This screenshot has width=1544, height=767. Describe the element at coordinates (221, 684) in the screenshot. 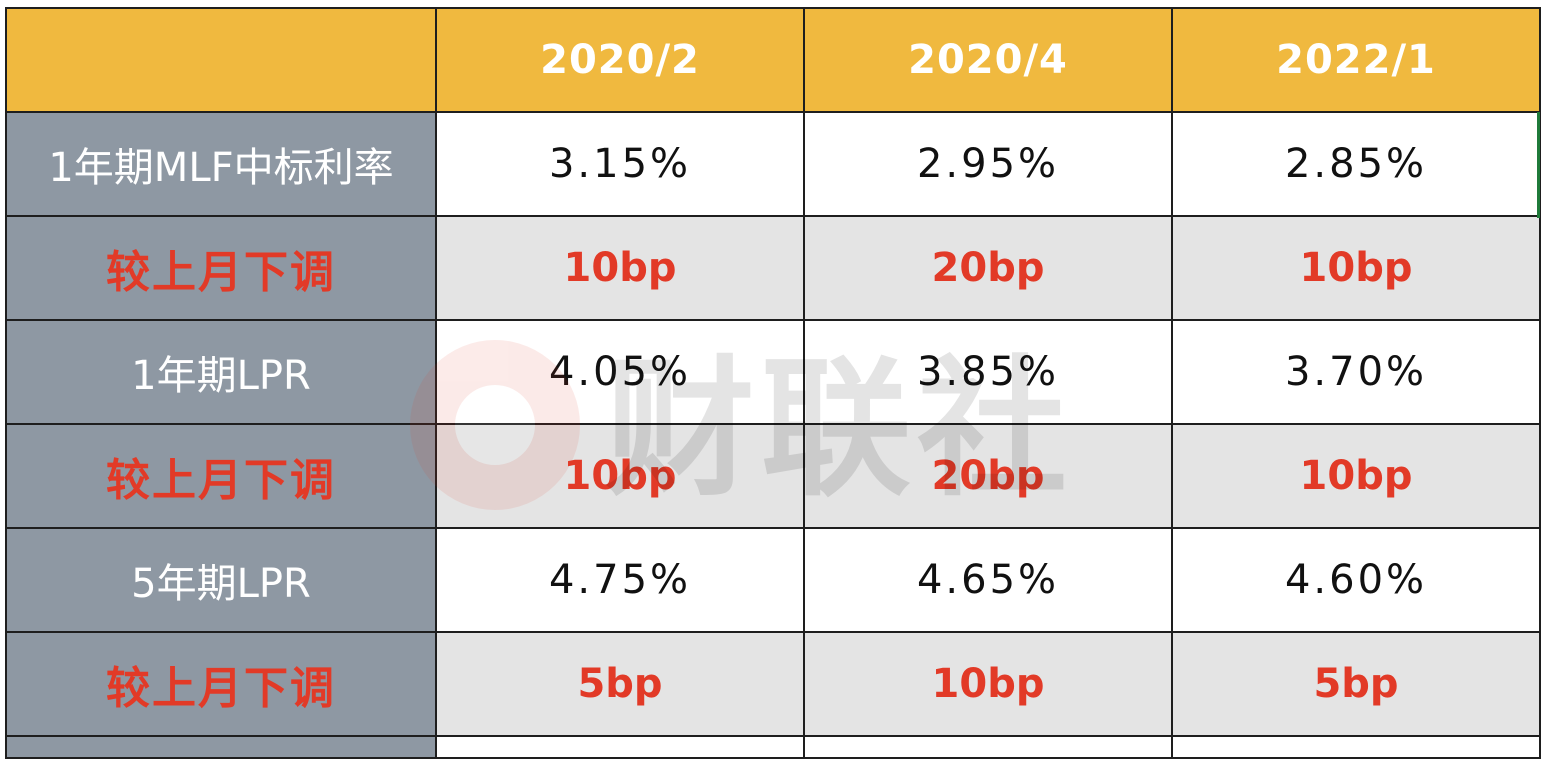

I see `row-label-5y-lpr-cut: 较上月下调` at that location.